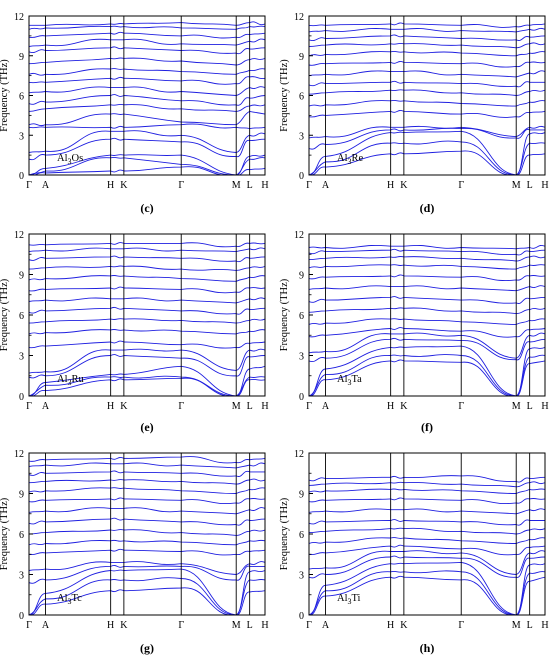 The image size is (550, 663). I want to click on y-tick-label: 6, so click(21, 535).